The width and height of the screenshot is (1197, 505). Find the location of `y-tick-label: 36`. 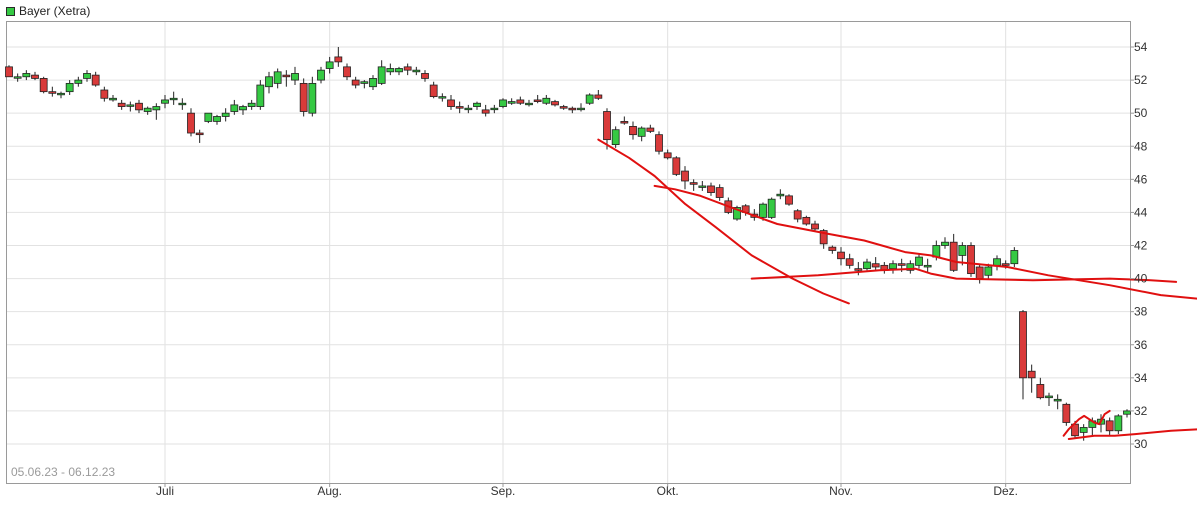

y-tick-label: 36 is located at coordinates (1141, 345).